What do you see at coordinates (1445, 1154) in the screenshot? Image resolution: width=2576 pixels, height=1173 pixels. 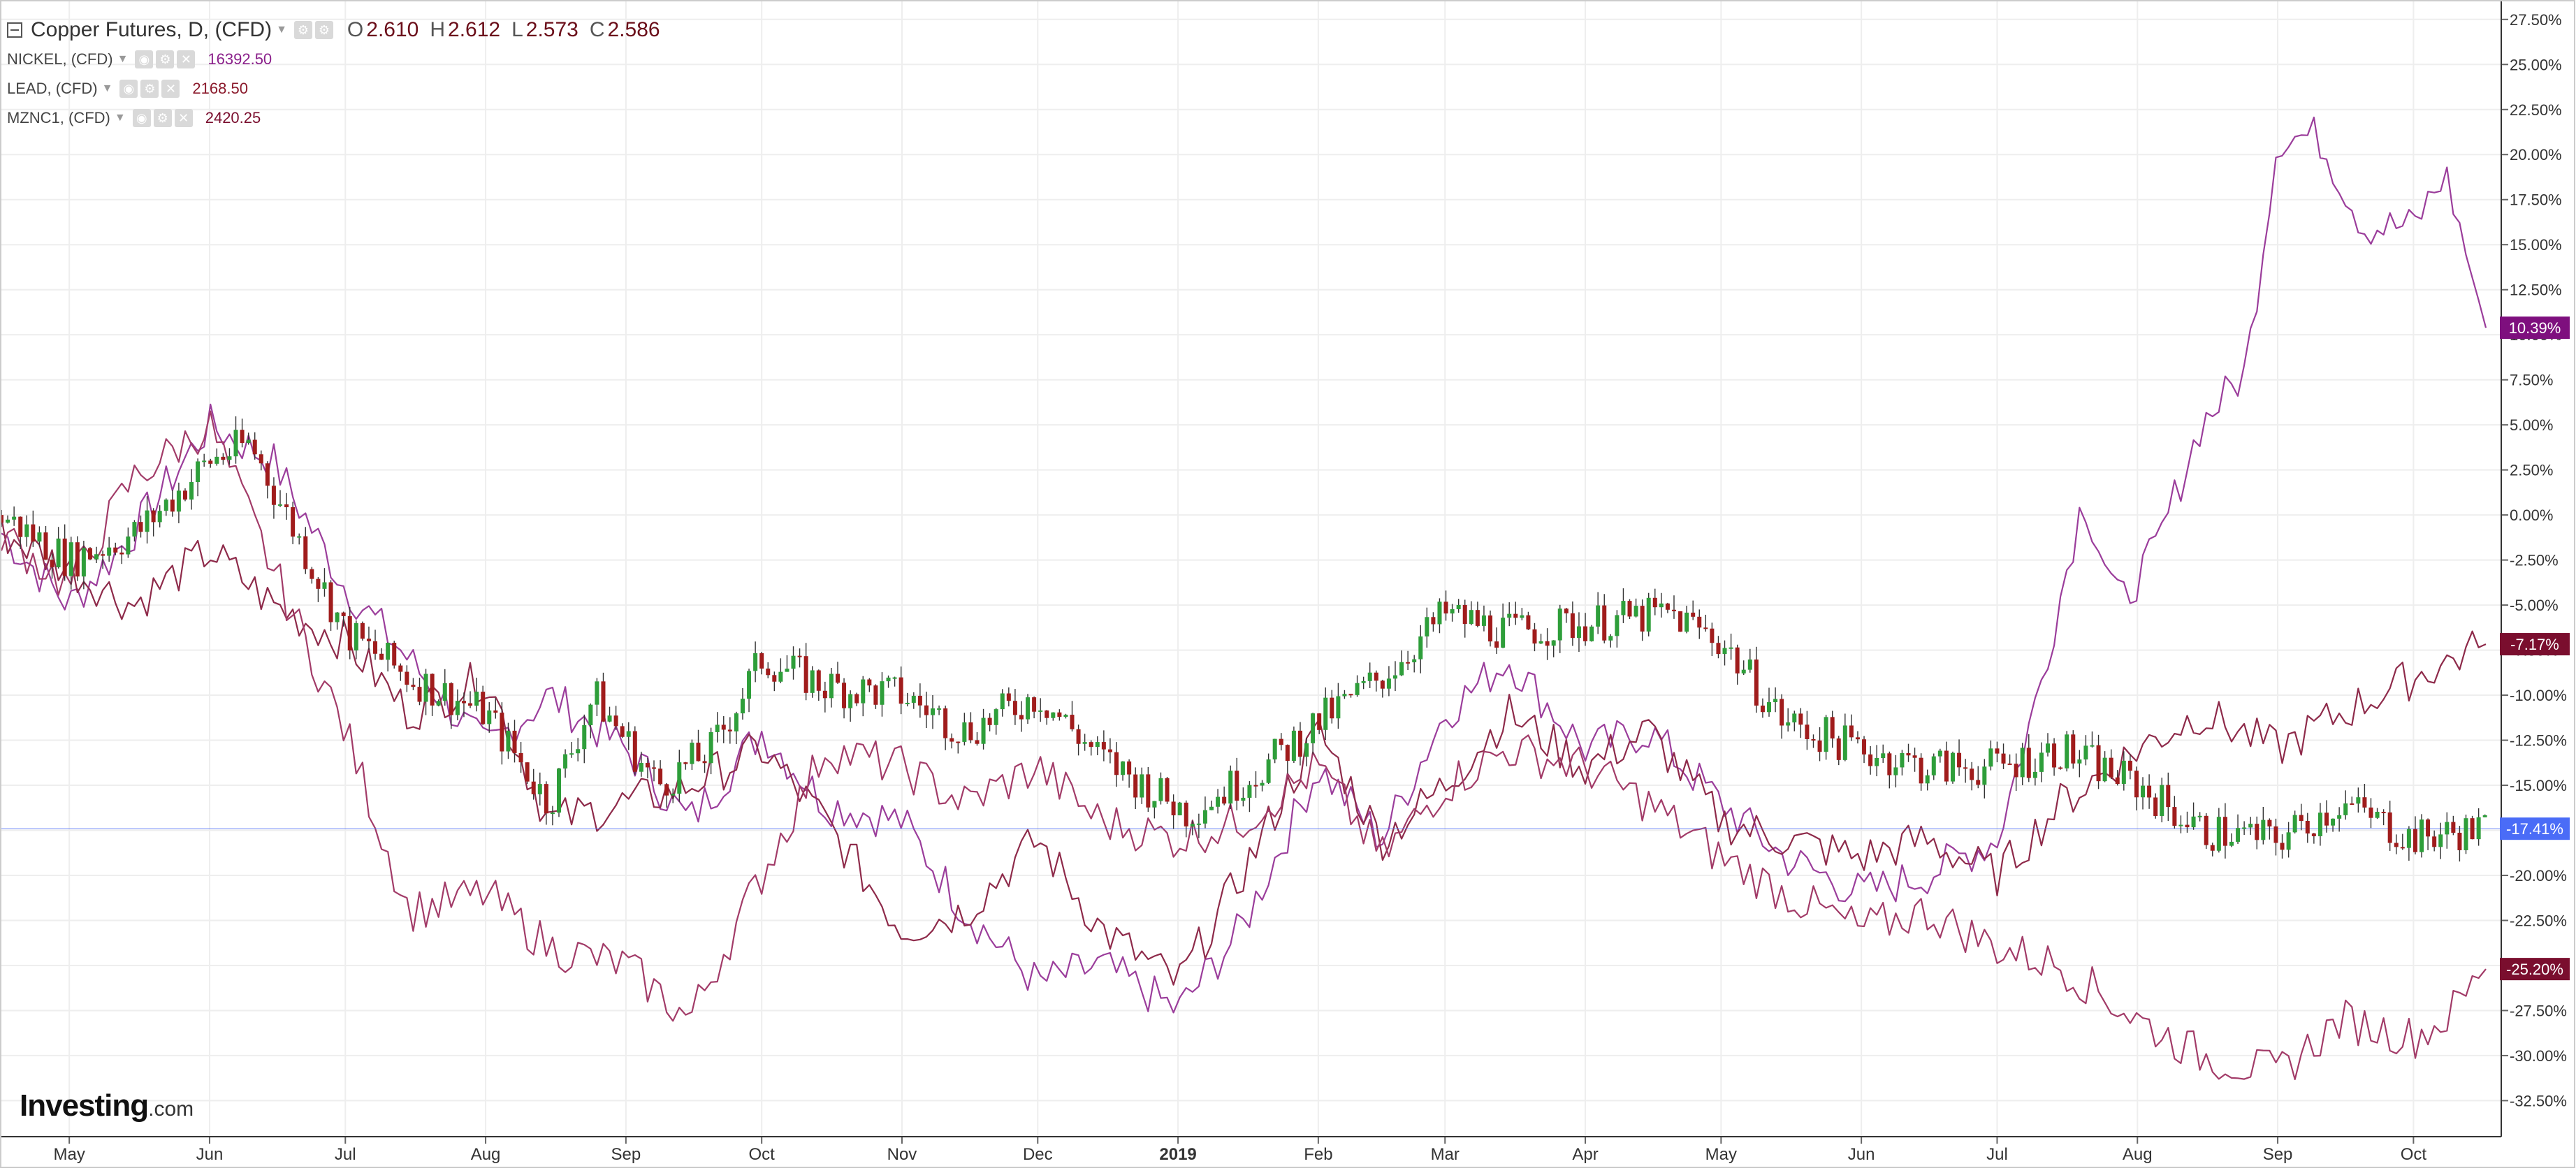 I see `x-tick-label: Mar` at bounding box center [1445, 1154].